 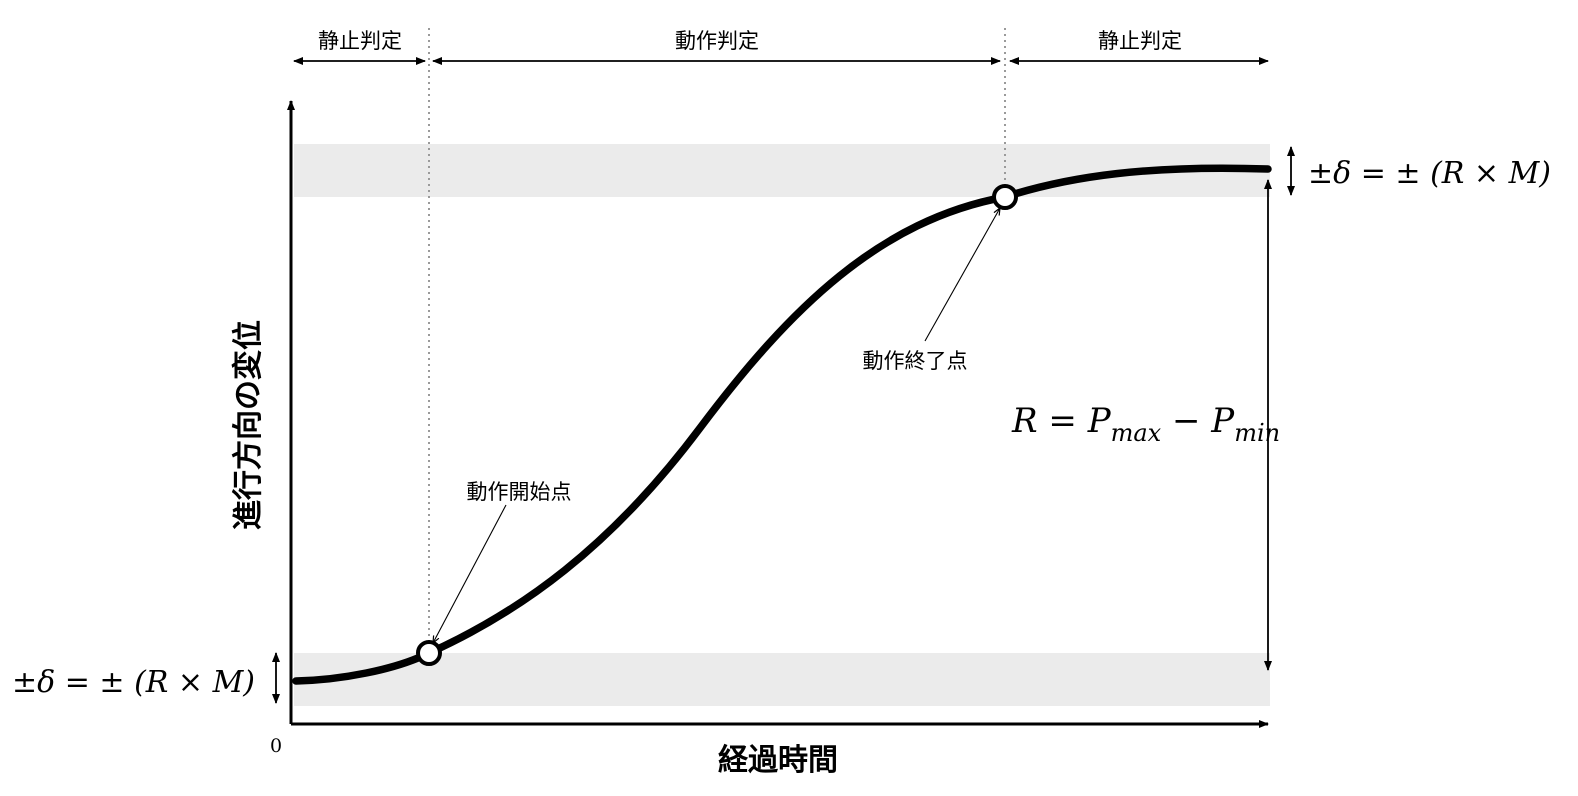 What do you see at coordinates (1429, 173) in the screenshot?
I see `upper-tolerance-formula: ±δ = ± (R × M)` at bounding box center [1429, 173].